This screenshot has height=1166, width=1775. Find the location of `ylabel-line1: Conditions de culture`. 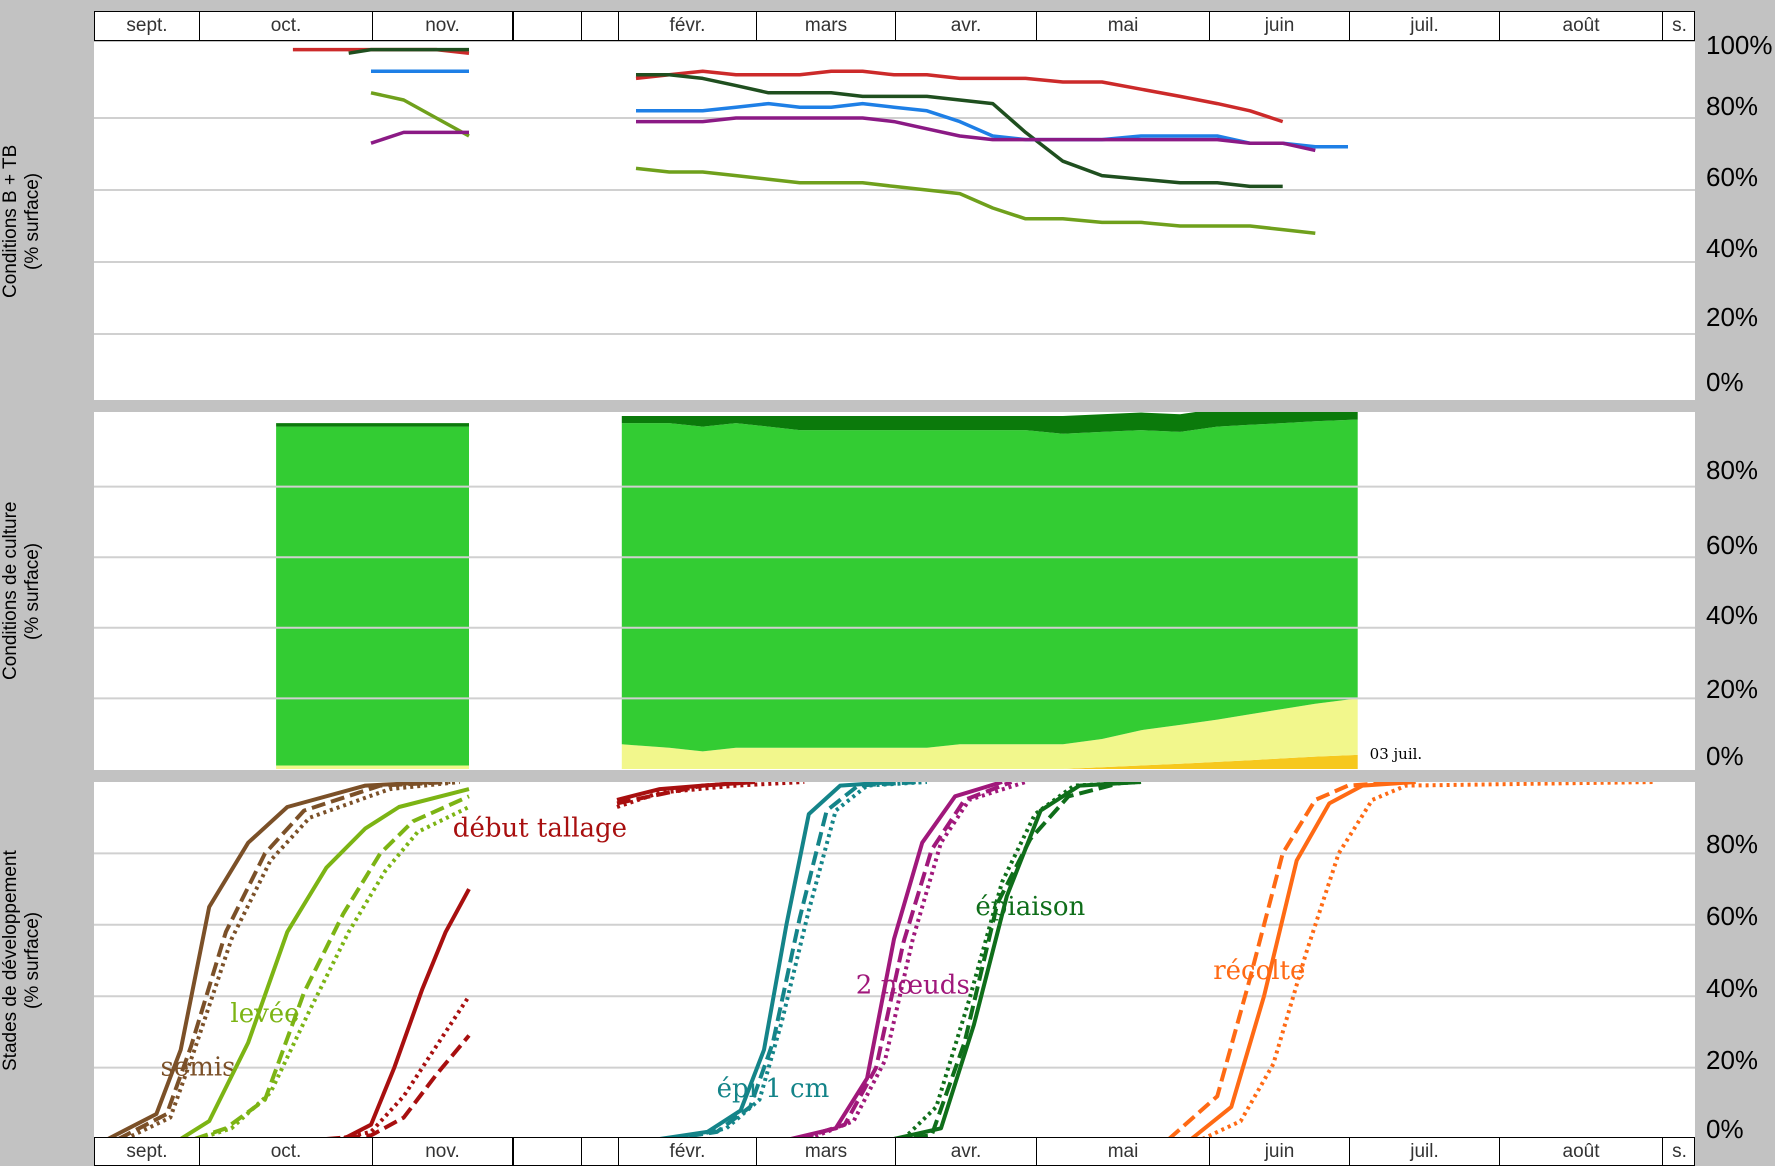

ylabel-line1: Conditions de culture is located at coordinates (10, 591).